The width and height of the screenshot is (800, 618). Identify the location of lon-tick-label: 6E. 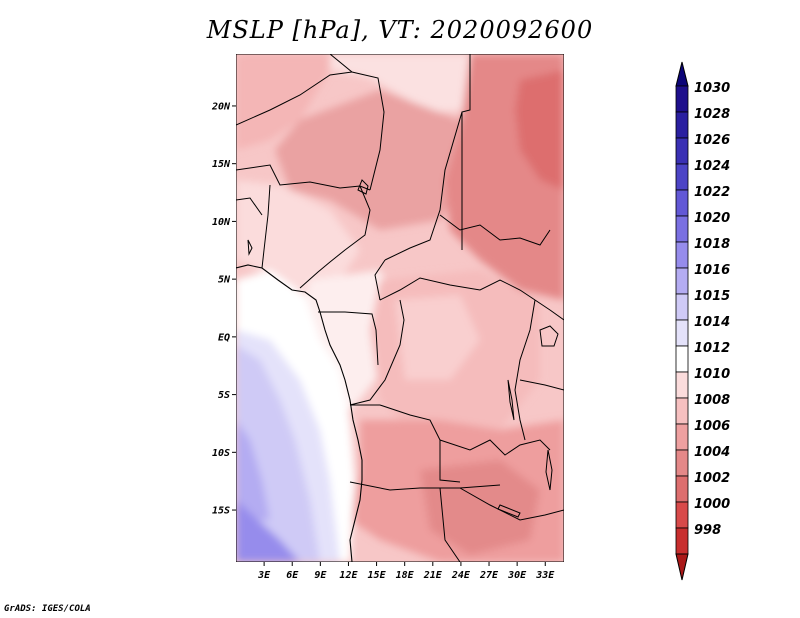
(292, 575).